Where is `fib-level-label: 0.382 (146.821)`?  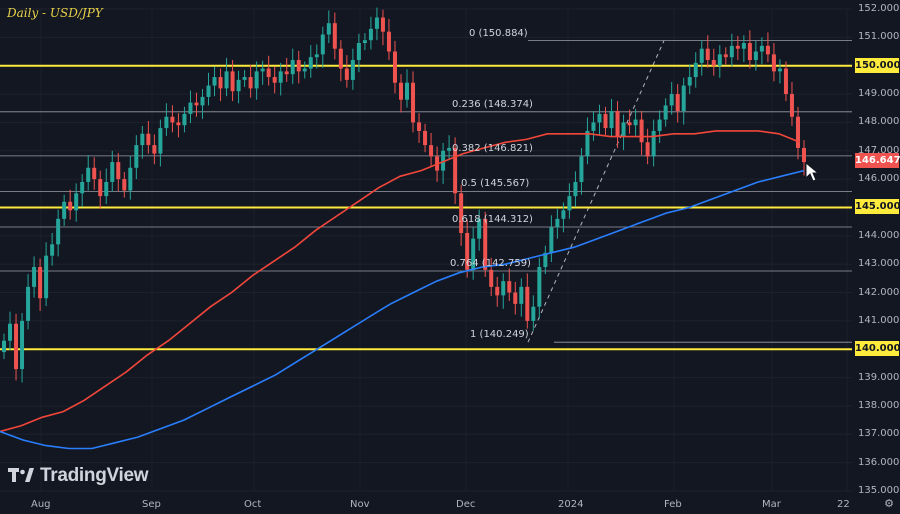
fib-level-label: 0.382 (146.821) is located at coordinates (492, 148).